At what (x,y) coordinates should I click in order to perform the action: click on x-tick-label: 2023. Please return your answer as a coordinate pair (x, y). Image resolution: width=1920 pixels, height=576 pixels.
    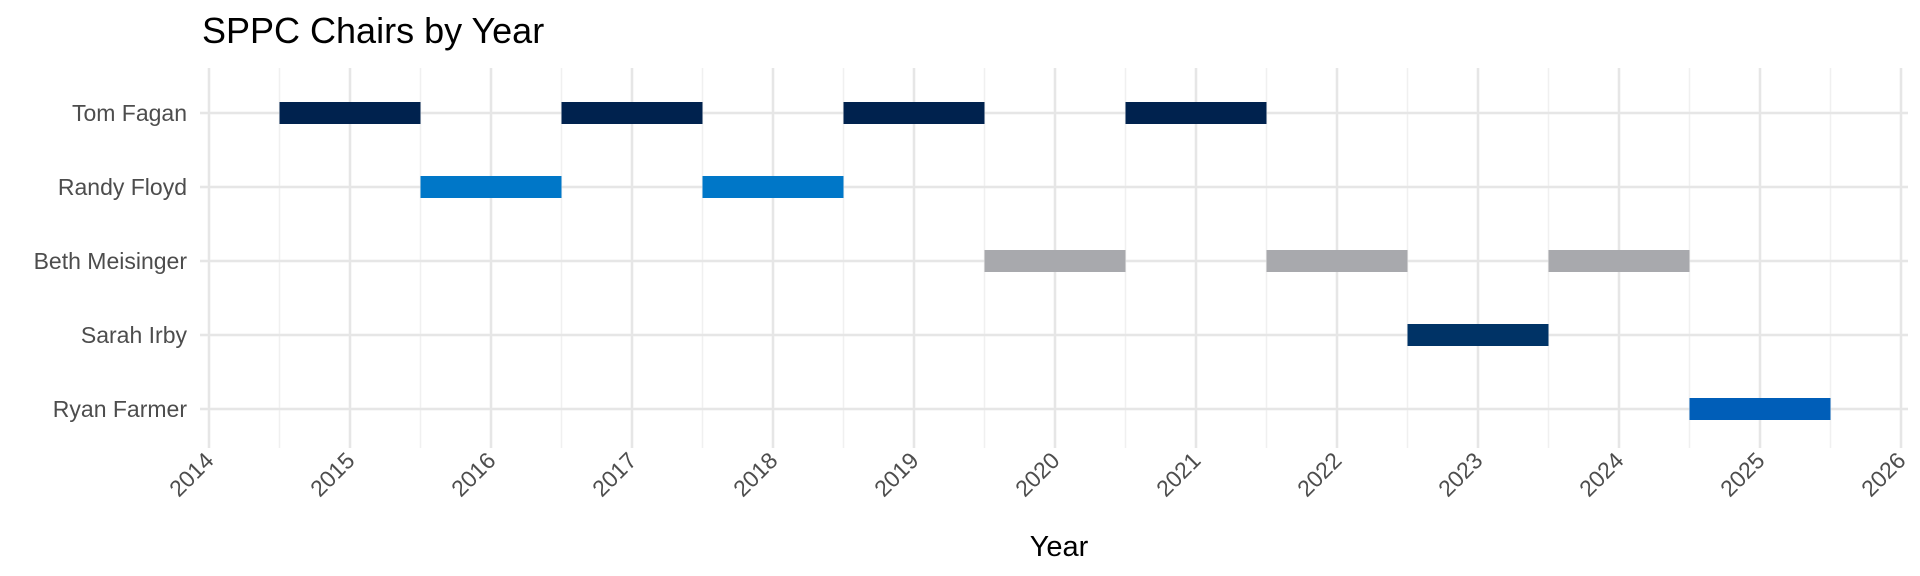
    Looking at the image, I should click on (1460, 474).